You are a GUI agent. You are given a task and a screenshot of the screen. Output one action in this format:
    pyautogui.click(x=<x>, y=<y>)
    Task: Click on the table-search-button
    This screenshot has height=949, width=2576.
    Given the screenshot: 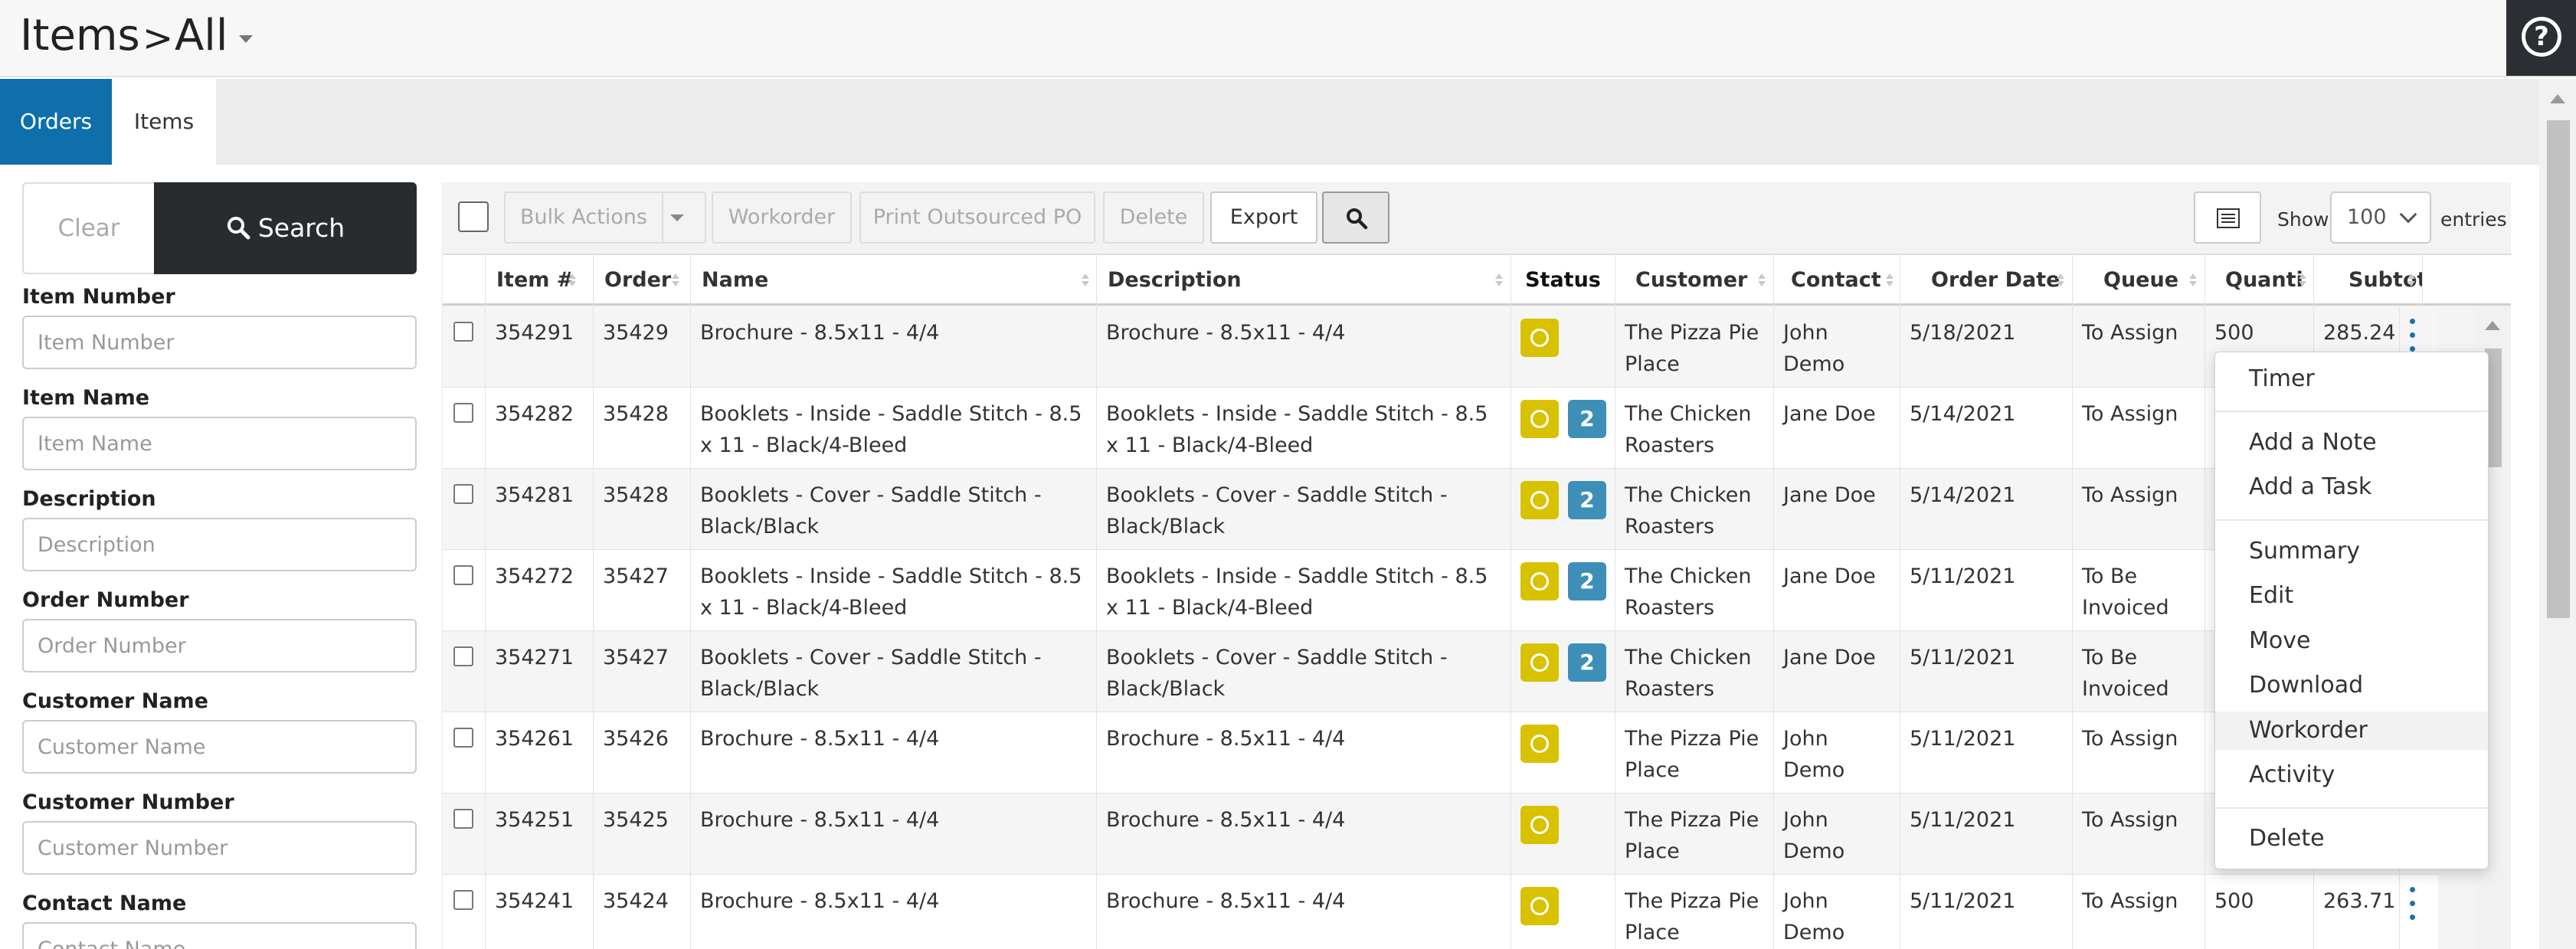 What is the action you would take?
    pyautogui.click(x=1355, y=217)
    